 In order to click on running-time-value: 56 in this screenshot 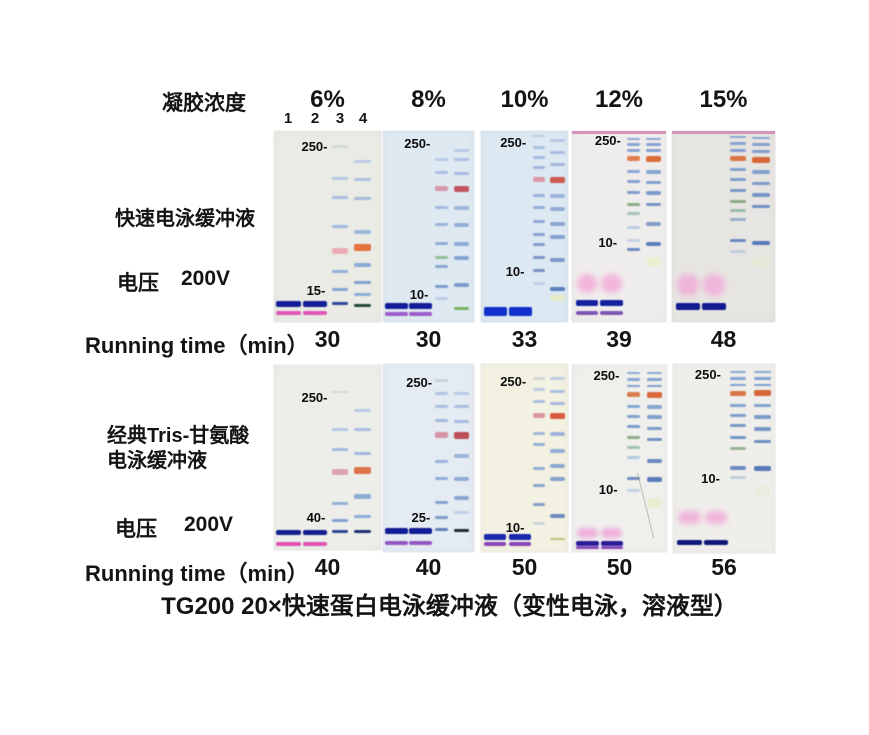, I will do `click(724, 567)`.